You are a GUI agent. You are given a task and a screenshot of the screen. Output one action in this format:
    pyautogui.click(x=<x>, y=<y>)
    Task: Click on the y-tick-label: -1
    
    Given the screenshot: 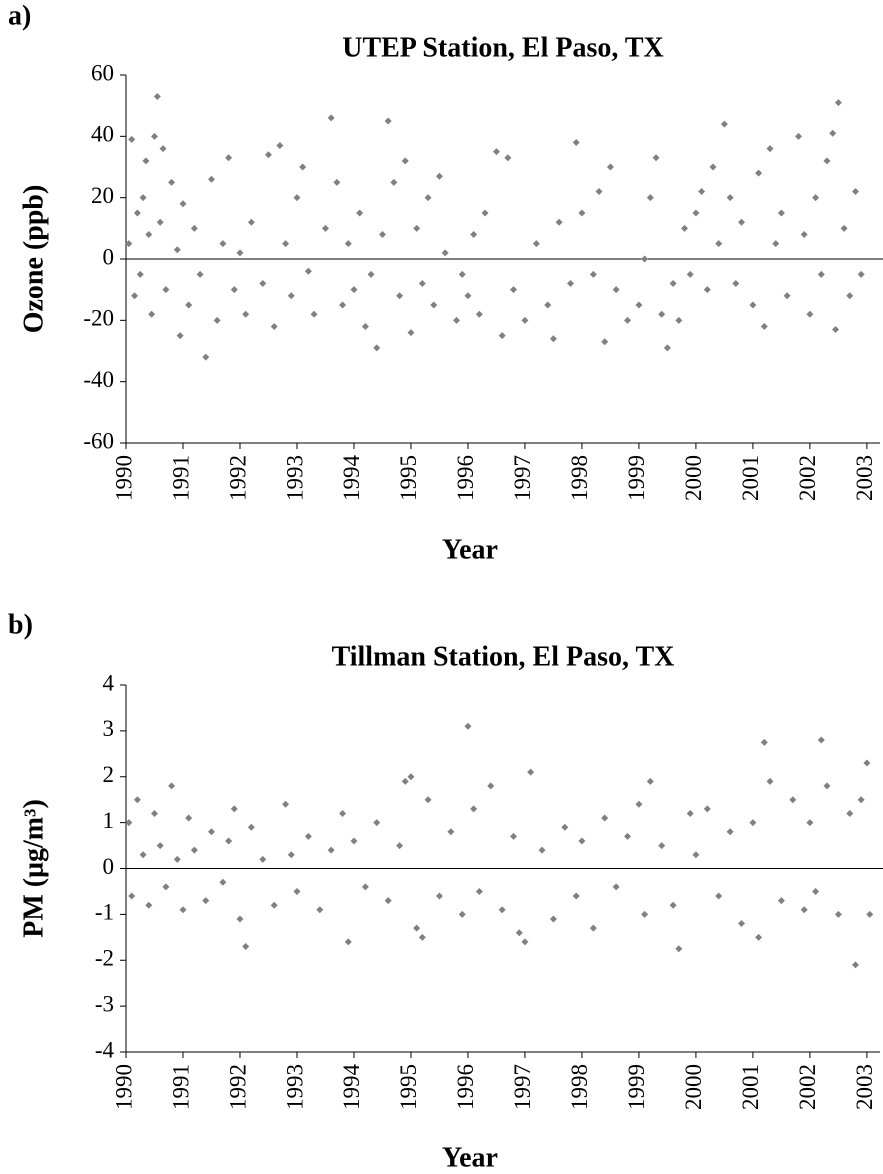 What is the action you would take?
    pyautogui.click(x=104, y=912)
    